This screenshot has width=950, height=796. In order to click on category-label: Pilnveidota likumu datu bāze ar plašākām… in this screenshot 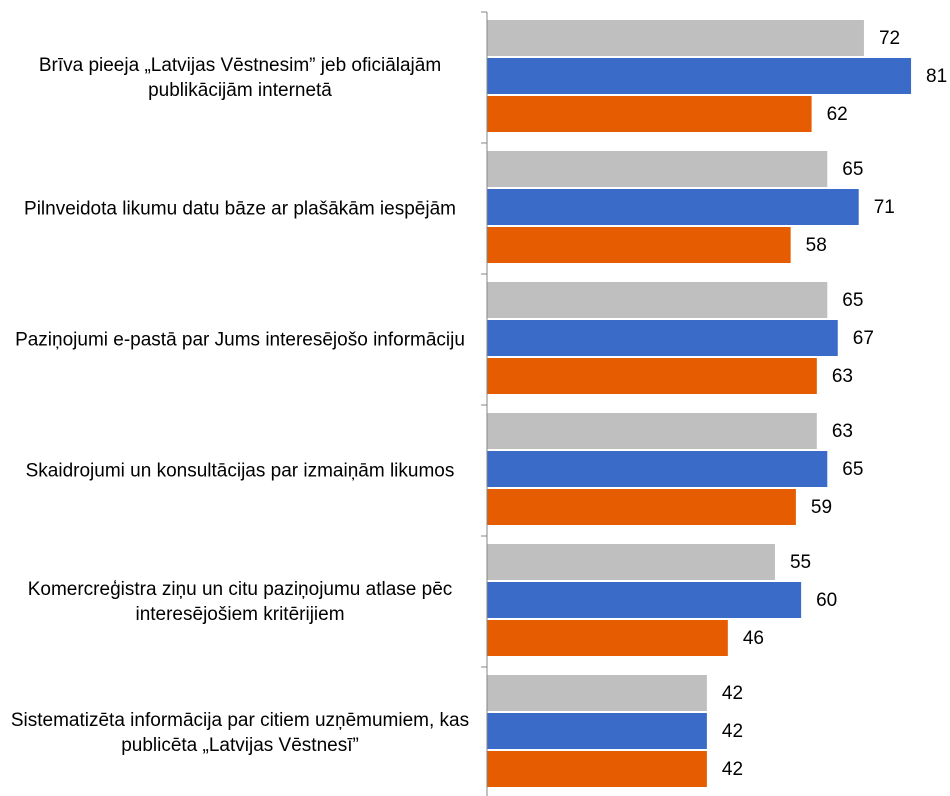, I will do `click(240, 208)`.